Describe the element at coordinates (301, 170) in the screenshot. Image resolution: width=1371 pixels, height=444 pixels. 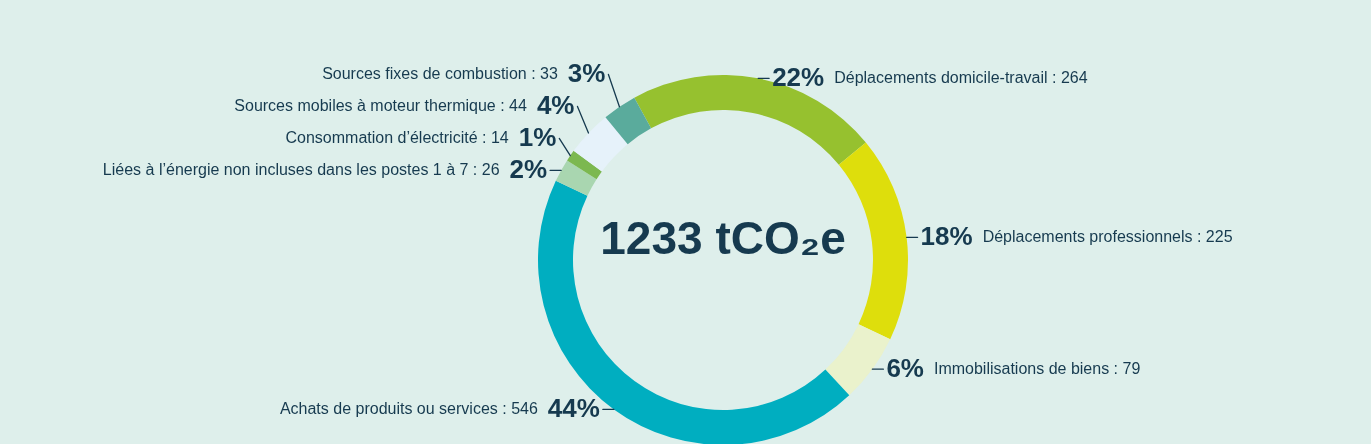
I see `slice-label: Liées à l’énergie non incluses dans les postes 1 à 7 : 26` at that location.